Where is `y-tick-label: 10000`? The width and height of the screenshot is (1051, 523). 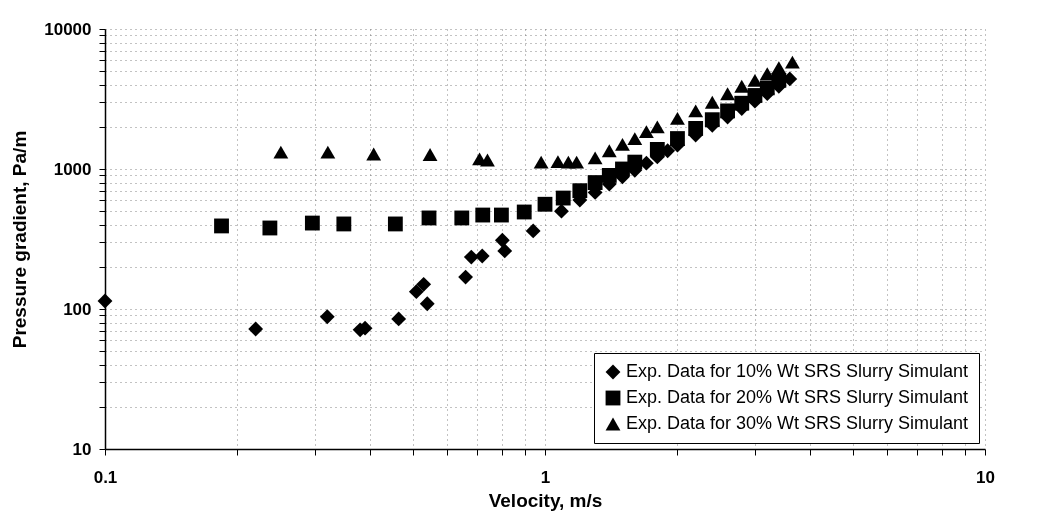
y-tick-label: 10000 is located at coordinates (68, 29).